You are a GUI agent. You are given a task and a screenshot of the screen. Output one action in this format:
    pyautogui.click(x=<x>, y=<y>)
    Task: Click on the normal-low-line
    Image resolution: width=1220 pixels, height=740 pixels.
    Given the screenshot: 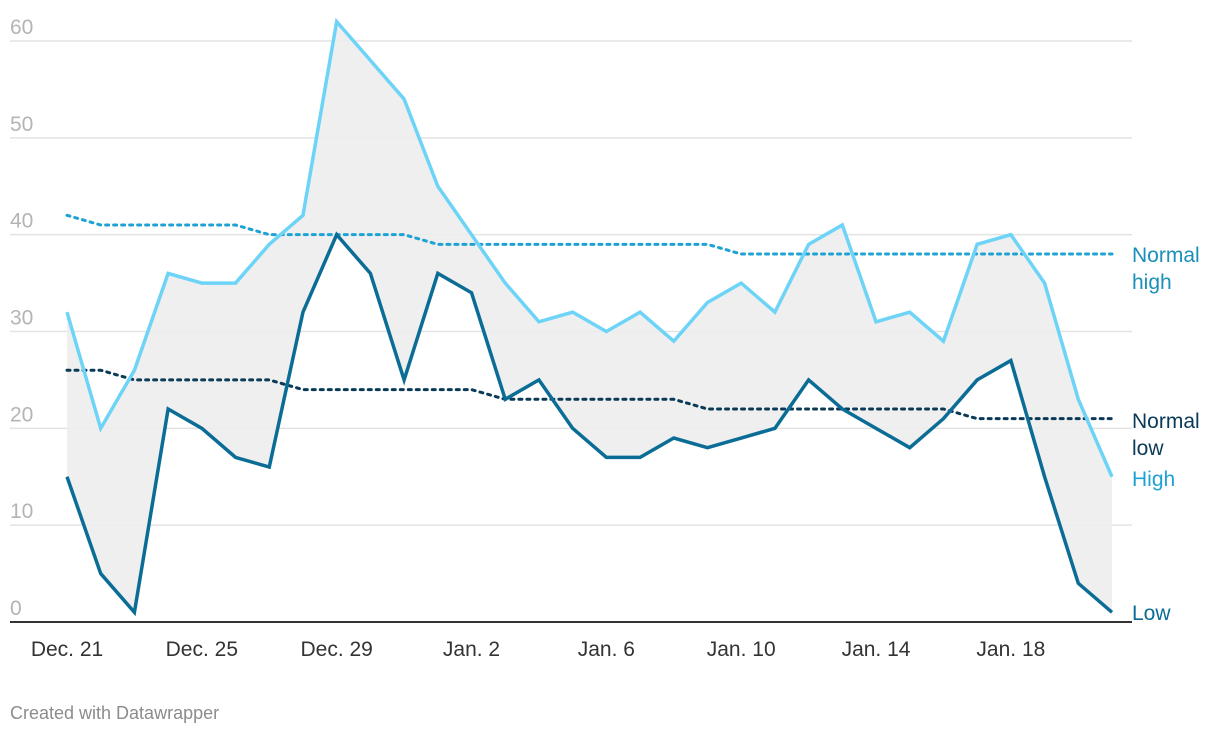 What is the action you would take?
    pyautogui.click(x=589, y=394)
    